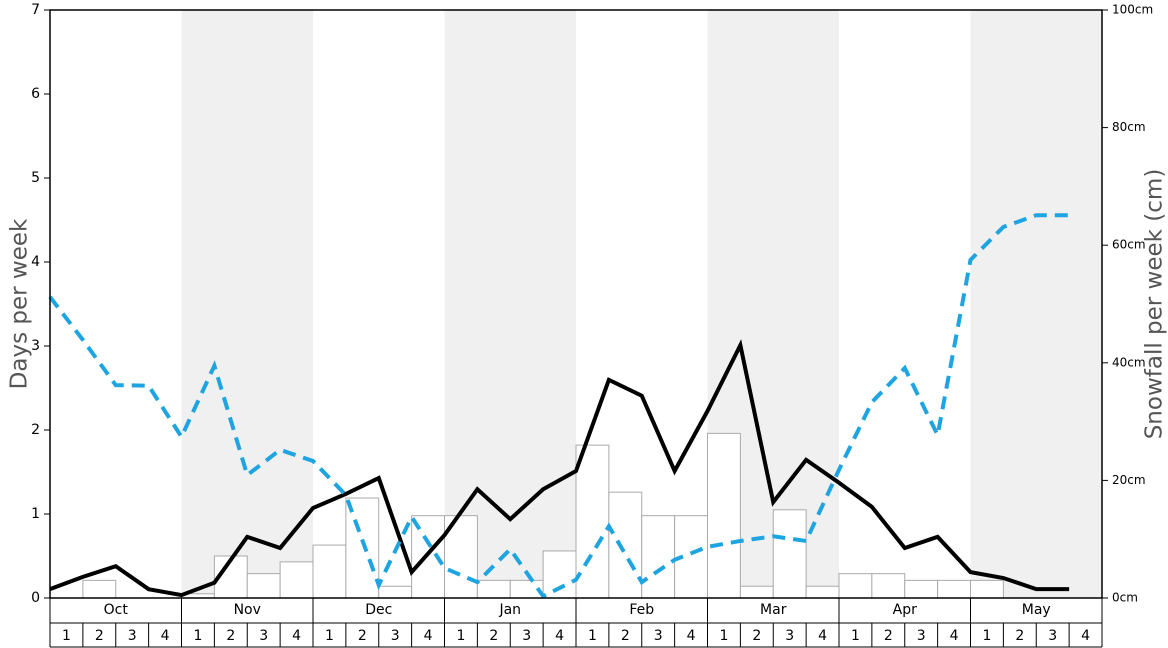  What do you see at coordinates (378, 610) in the screenshot?
I see `month-label: Dec` at bounding box center [378, 610].